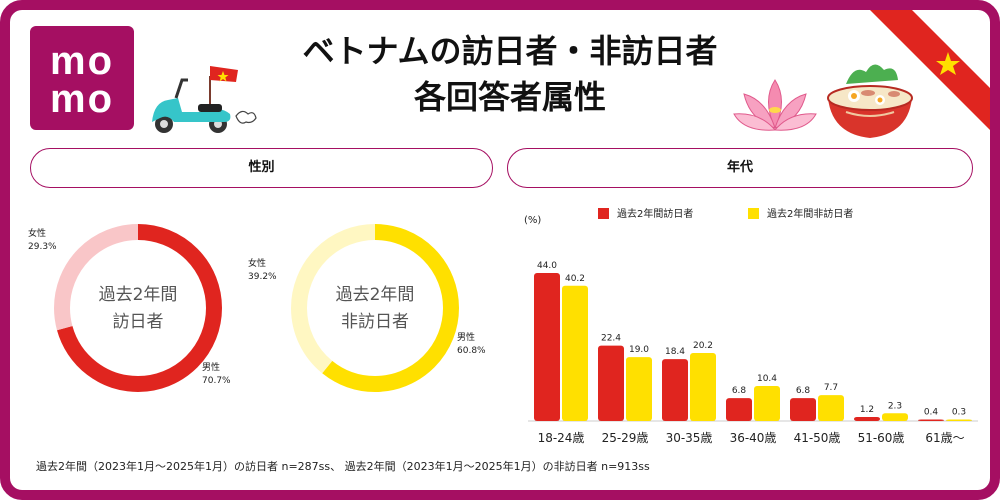 The image size is (1000, 500). I want to click on bar-value-label: 7.7, so click(831, 388).